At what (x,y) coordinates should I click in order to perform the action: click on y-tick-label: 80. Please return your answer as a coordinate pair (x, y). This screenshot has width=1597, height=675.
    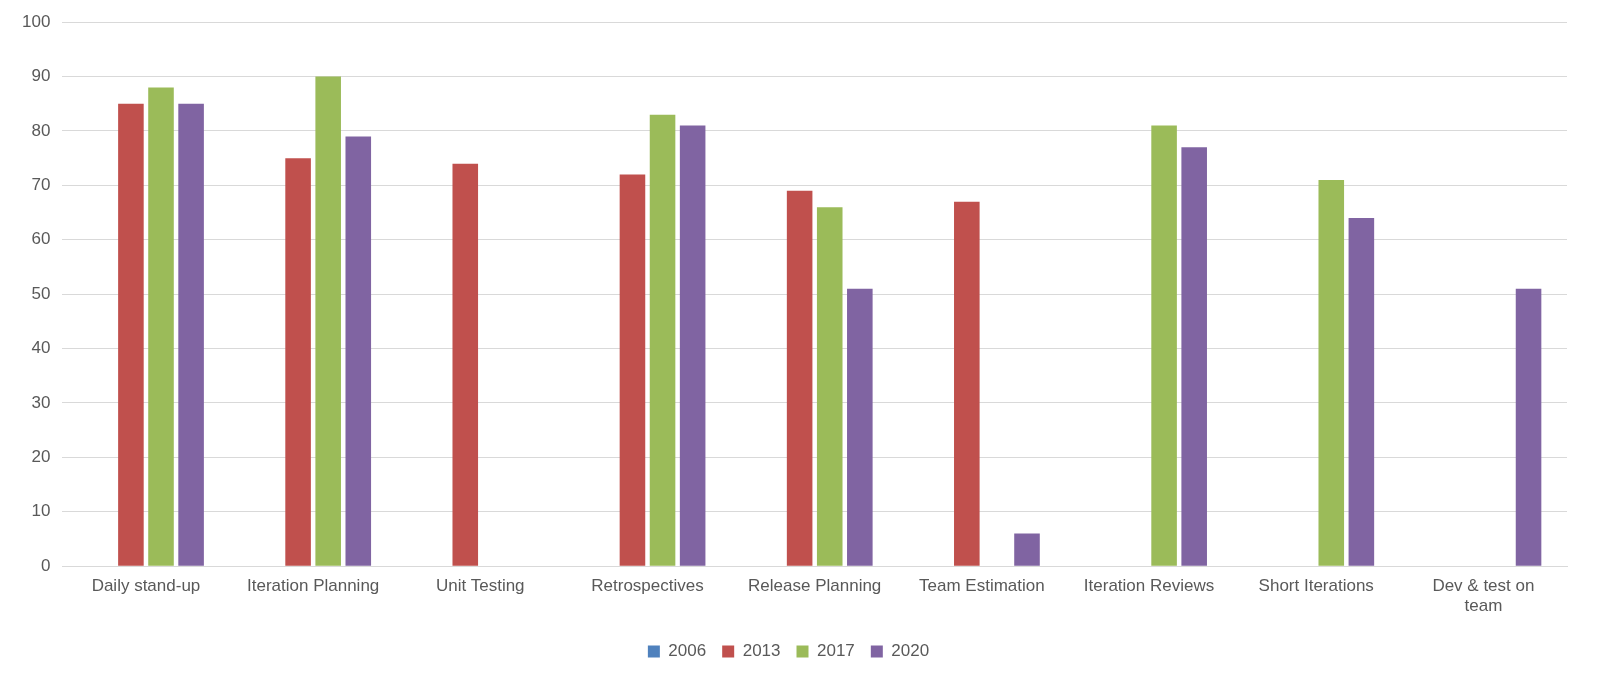
    Looking at the image, I should click on (41, 130).